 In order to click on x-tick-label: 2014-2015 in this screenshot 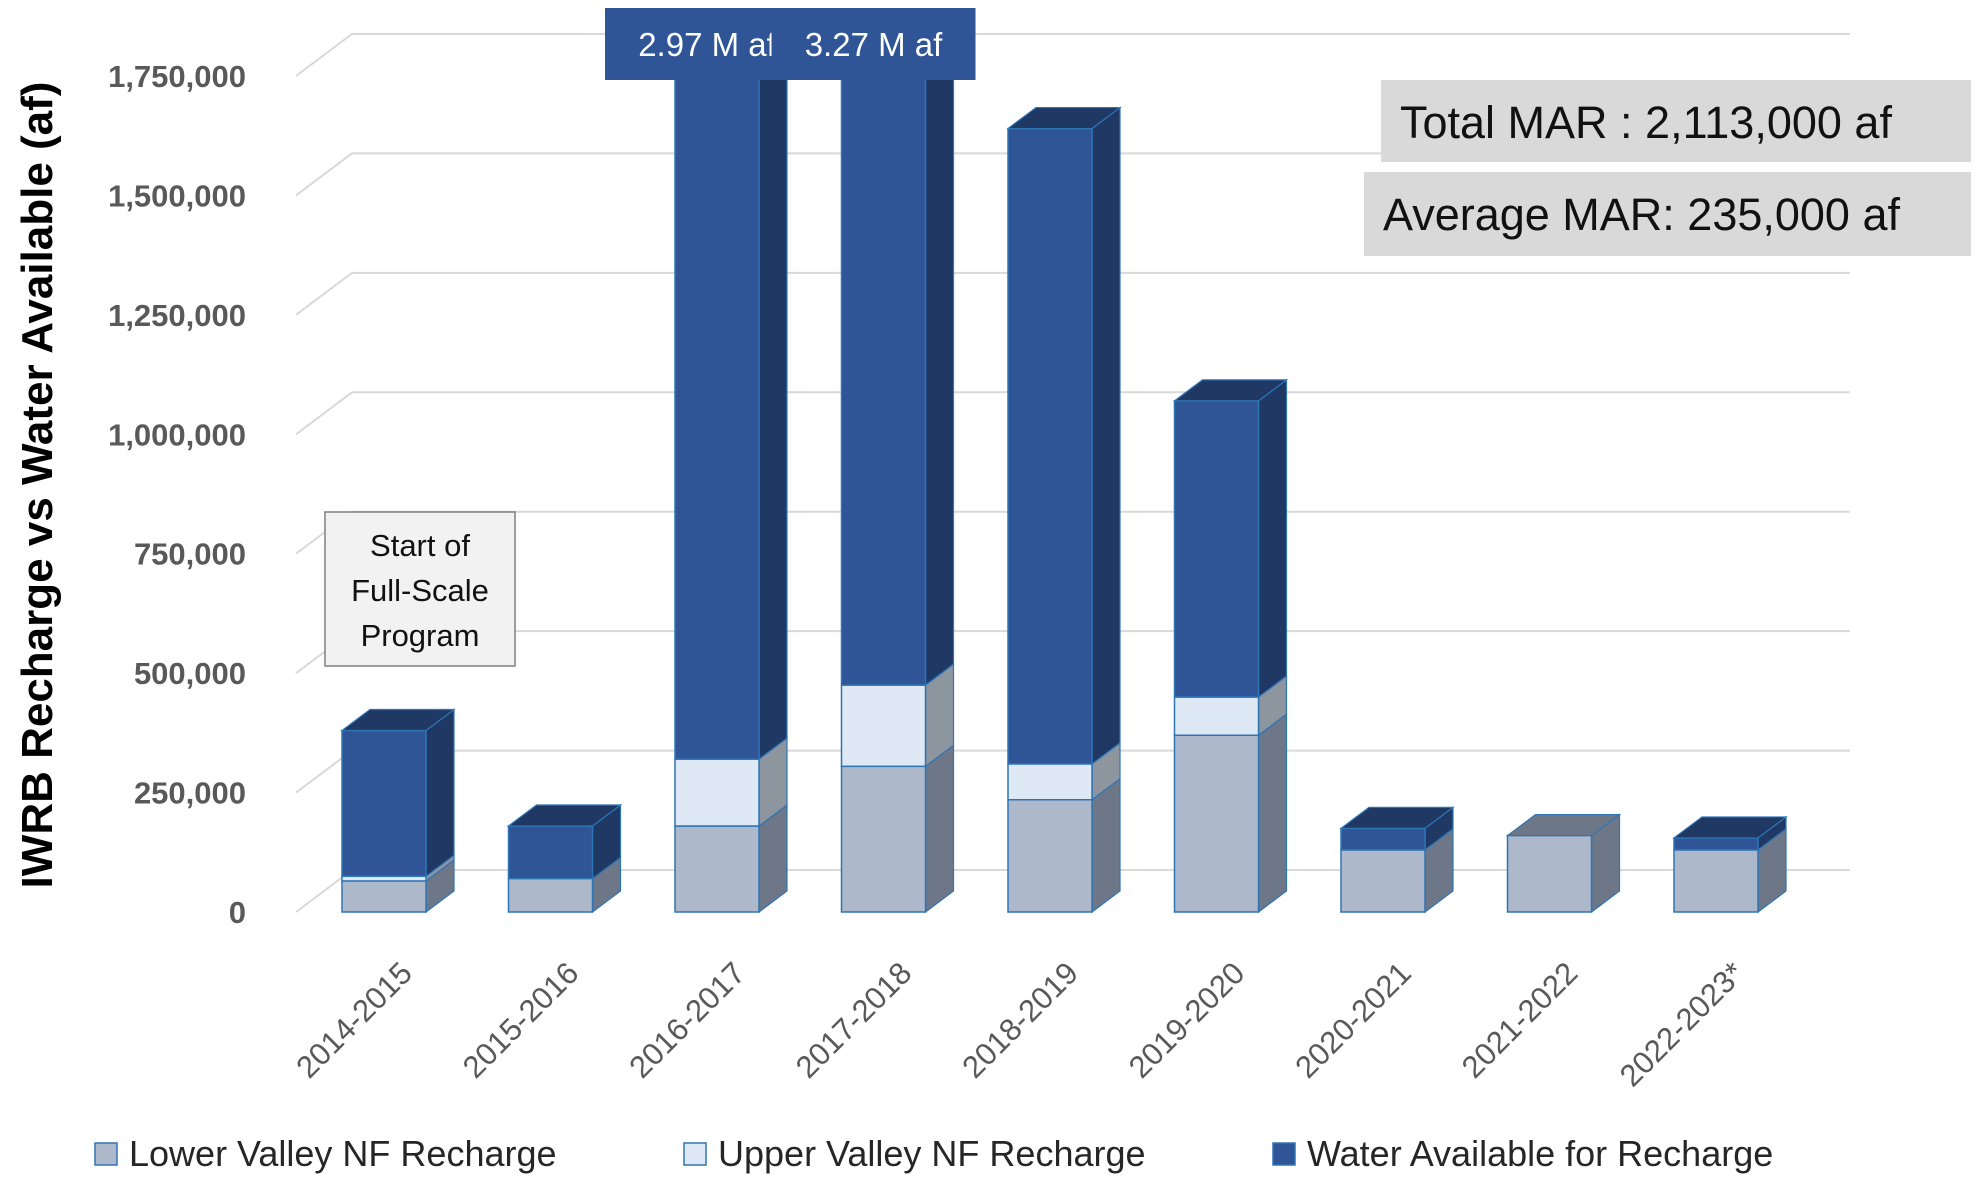, I will do `click(354, 1020)`.